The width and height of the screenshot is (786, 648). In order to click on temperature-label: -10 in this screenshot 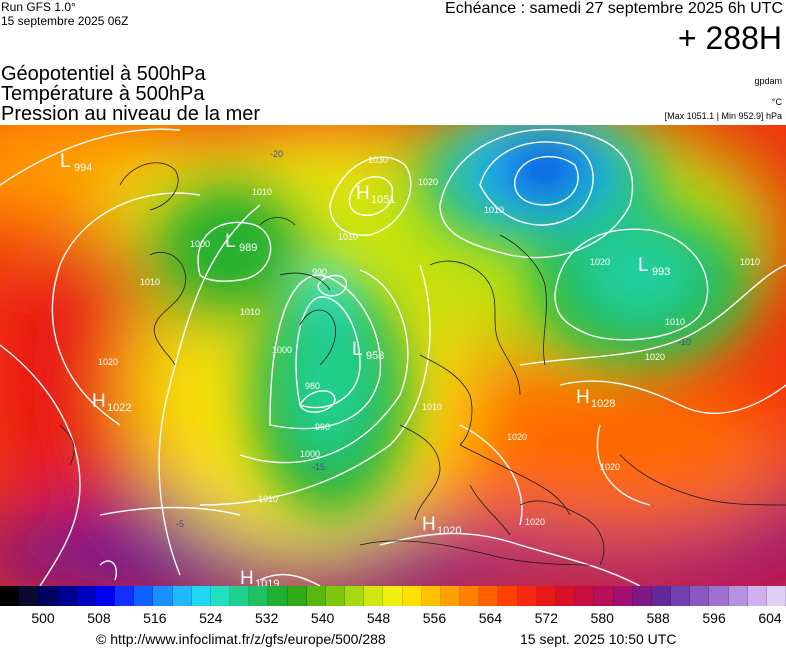, I will do `click(684, 342)`.